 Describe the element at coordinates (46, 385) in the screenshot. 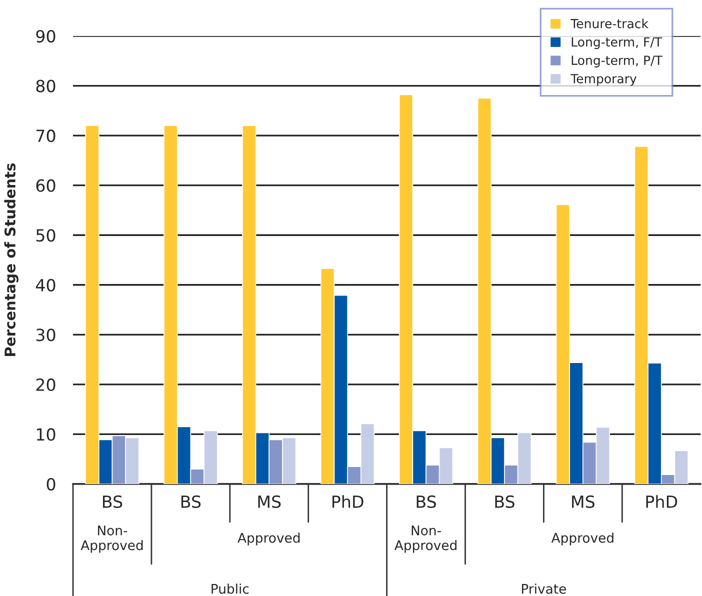

I see `y-tick-label: 20` at that location.